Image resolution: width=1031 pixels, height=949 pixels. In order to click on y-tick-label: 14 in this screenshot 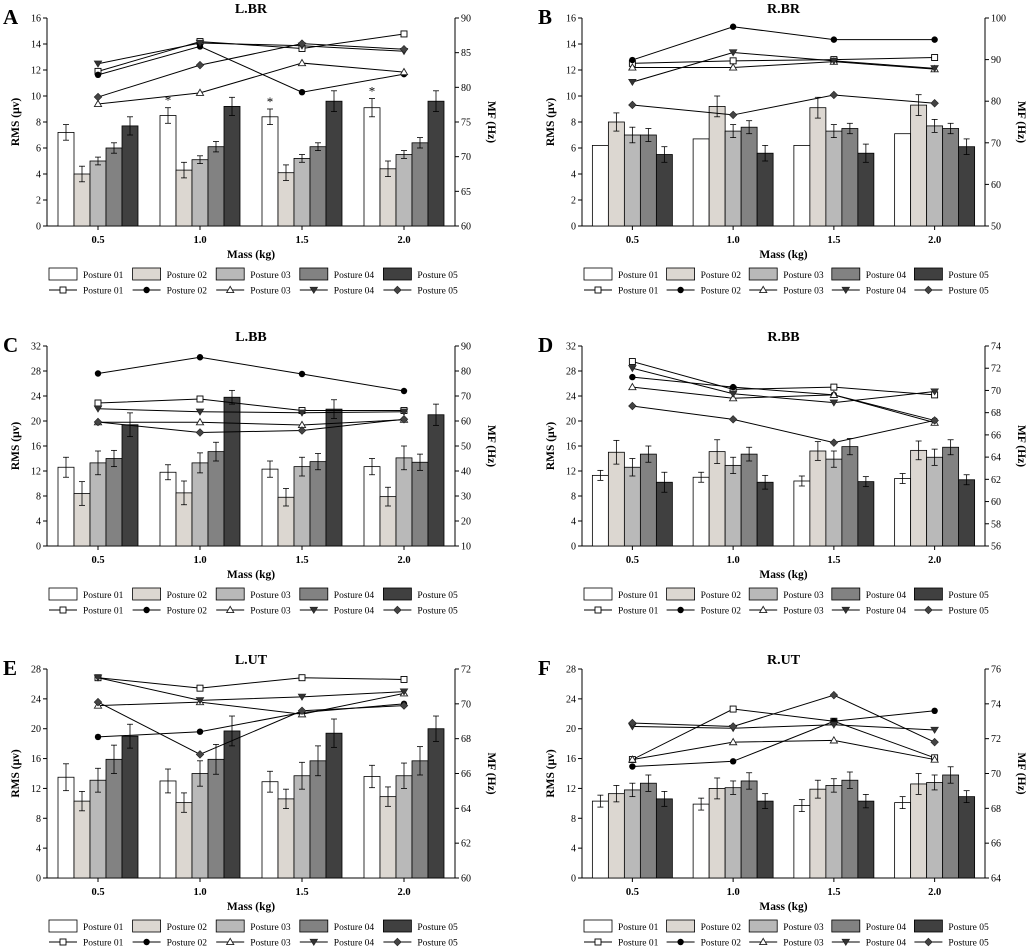, I will do `click(571, 45)`.